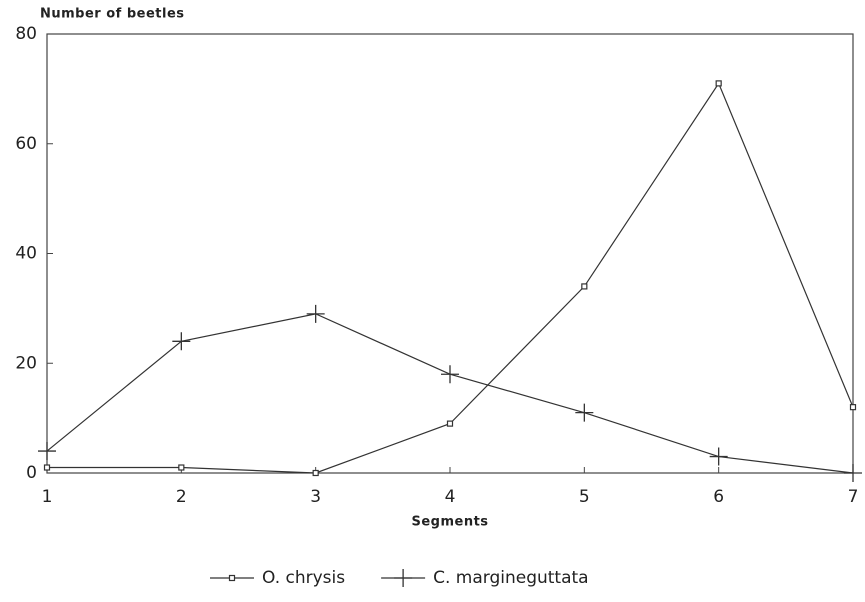 The width and height of the screenshot is (865, 602). What do you see at coordinates (26, 144) in the screenshot?
I see `y-tick-label: 60` at bounding box center [26, 144].